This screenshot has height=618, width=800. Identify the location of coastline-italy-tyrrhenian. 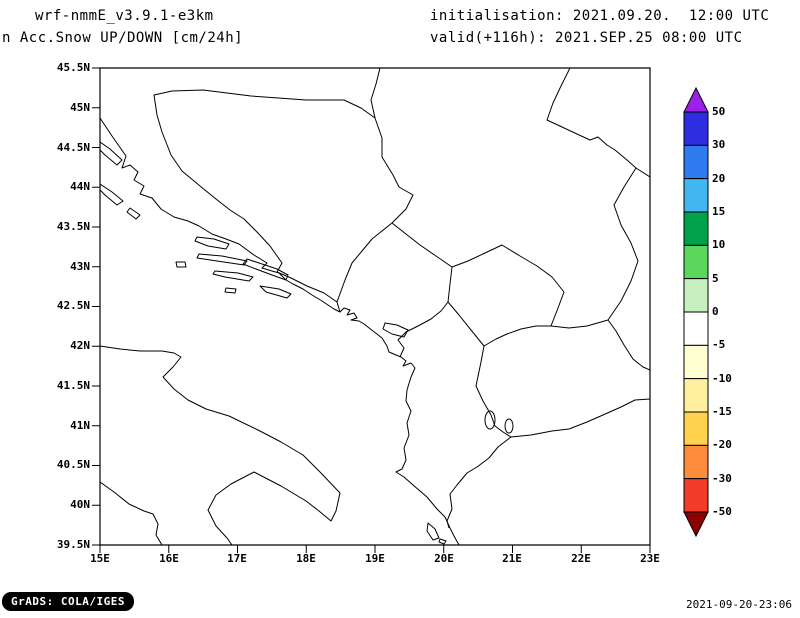
(131, 513).